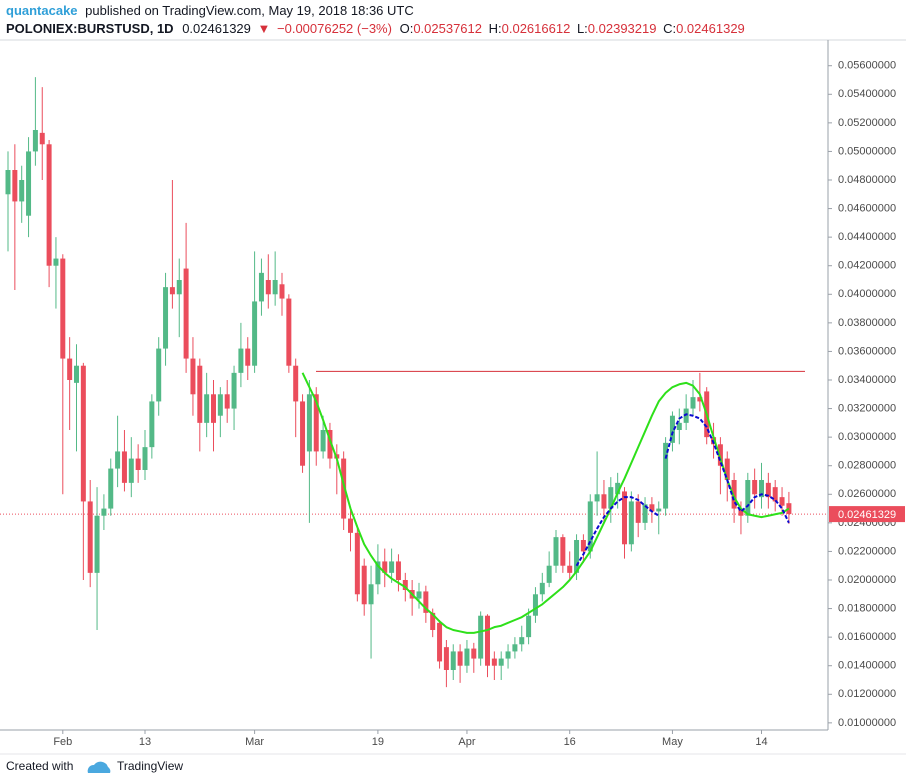 The height and width of the screenshot is (784, 906). What do you see at coordinates (378, 742) in the screenshot?
I see `x-tick-label: 19` at bounding box center [378, 742].